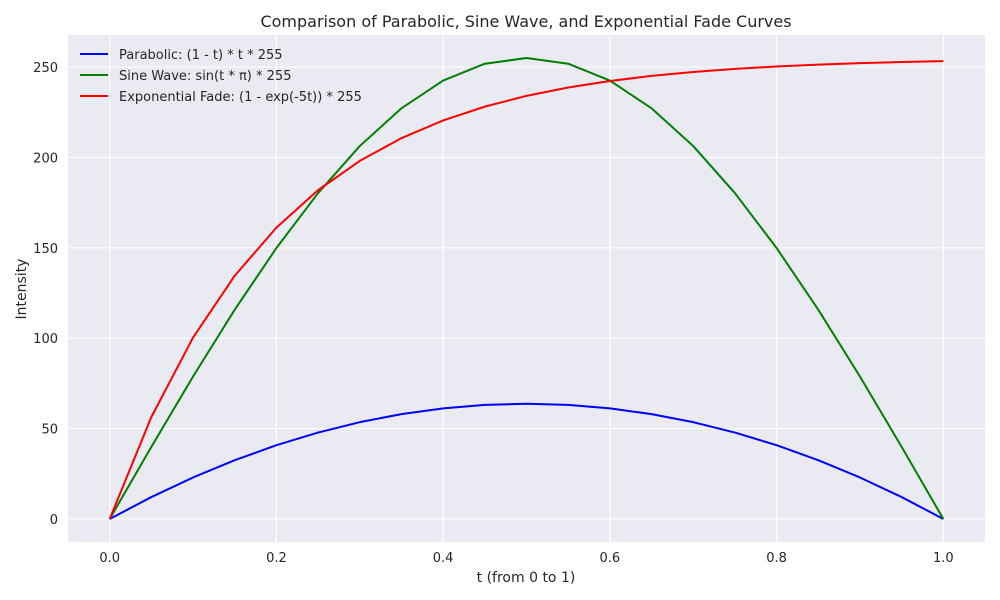  Describe the element at coordinates (526, 578) in the screenshot. I see `x-axis-label: t (from 0 to 1)` at that location.